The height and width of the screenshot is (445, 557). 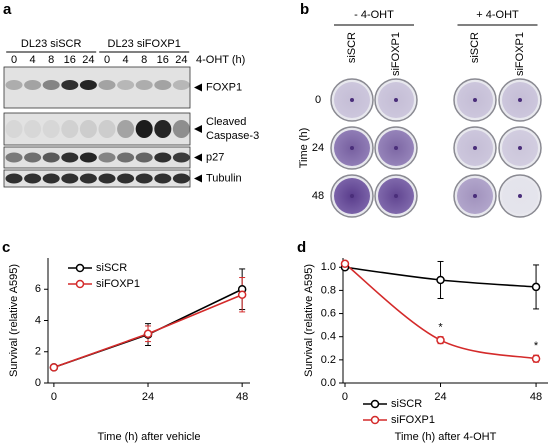 I want to click on treatment-label: 4-OHT (h), so click(x=220, y=60).